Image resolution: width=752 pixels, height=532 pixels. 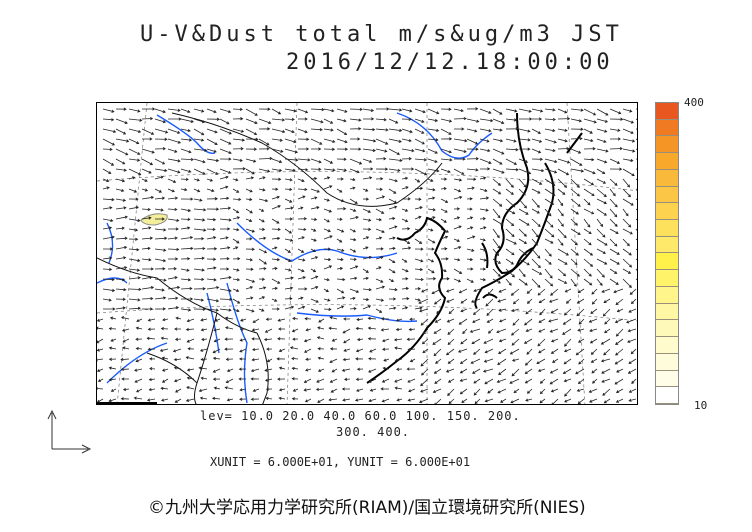 I want to click on levels-line1: lev= 10.0 20.0 40.0 60.0 100. 150. 200., so click(x=360, y=416).